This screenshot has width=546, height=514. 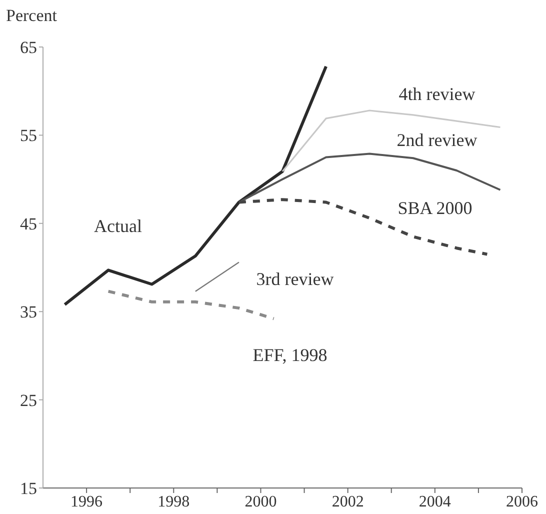 I want to click on y-tick-label: 45, so click(x=28, y=224).